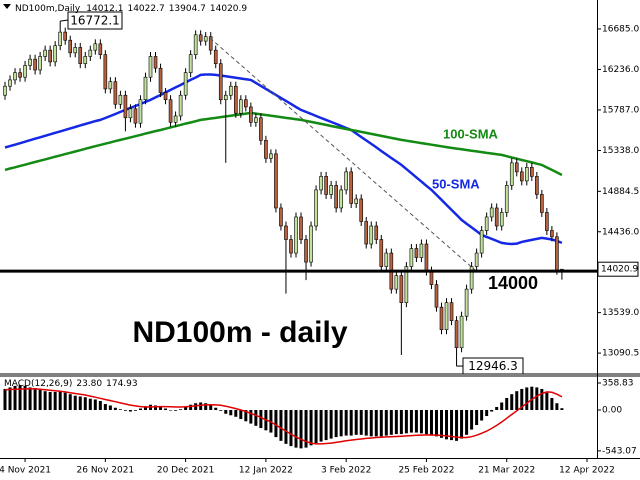 This screenshot has height=480, width=640. Describe the element at coordinates (620, 151) in the screenshot. I see `y-tick-label: 15338.0` at that location.